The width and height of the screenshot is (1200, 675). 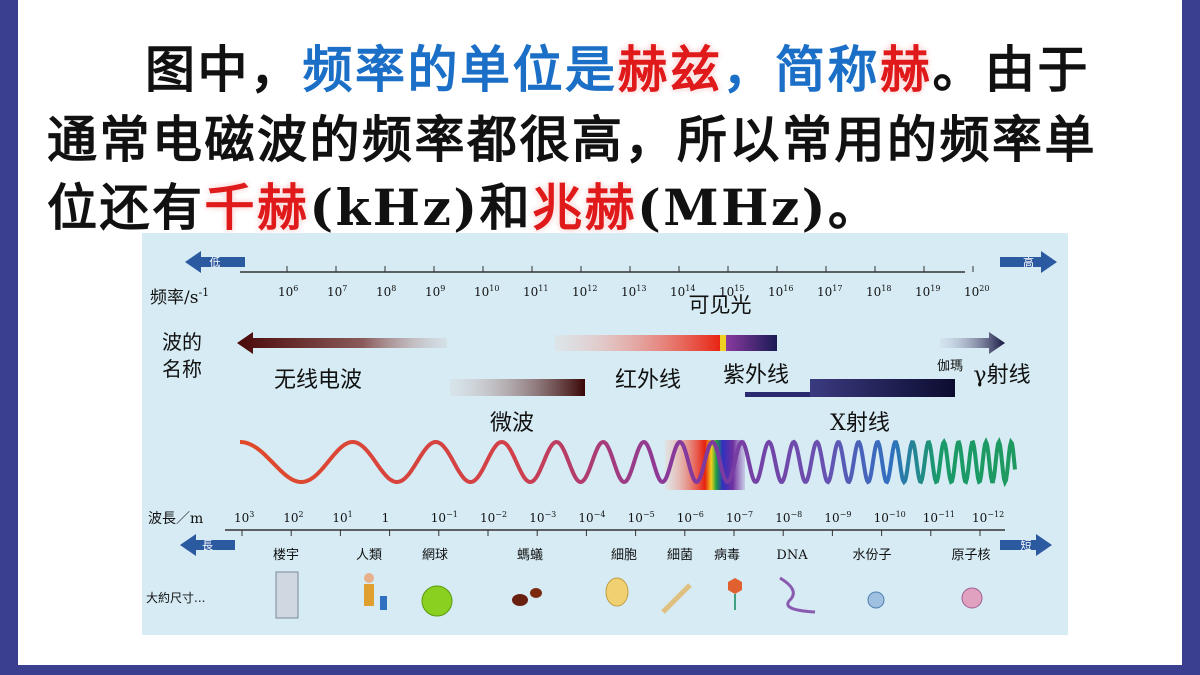 I want to click on tick-exp: −2, so click(x=501, y=514).